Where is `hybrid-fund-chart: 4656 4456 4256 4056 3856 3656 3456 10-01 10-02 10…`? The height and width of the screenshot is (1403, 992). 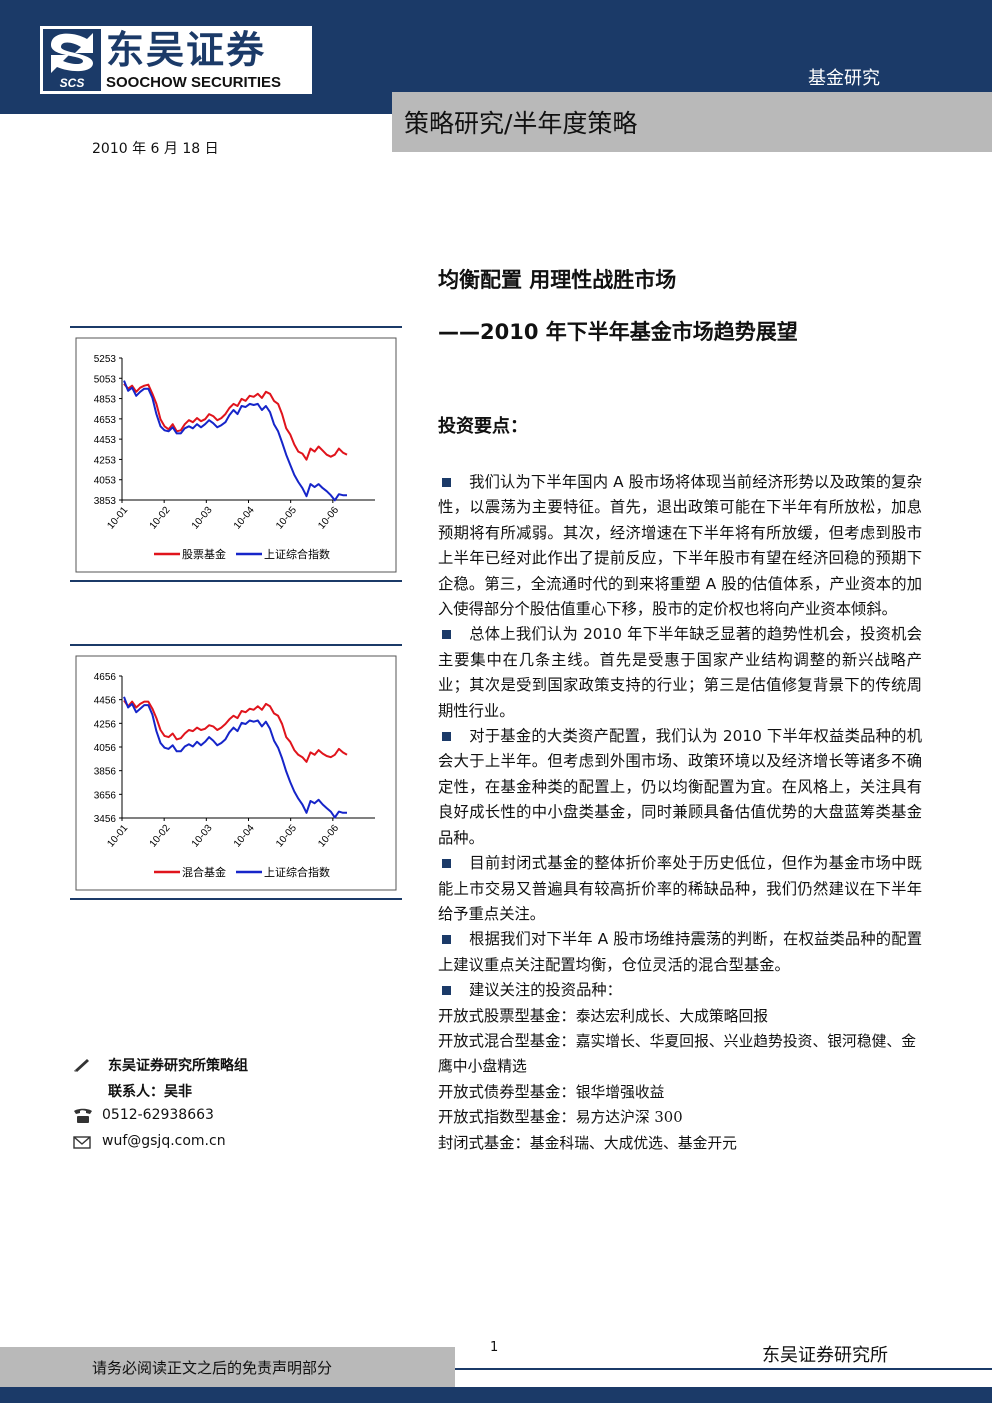
hybrid-fund-chart: 4656 4456 4256 4056 3856 3656 3456 10-01 10-02 10… is located at coordinates (236, 772).